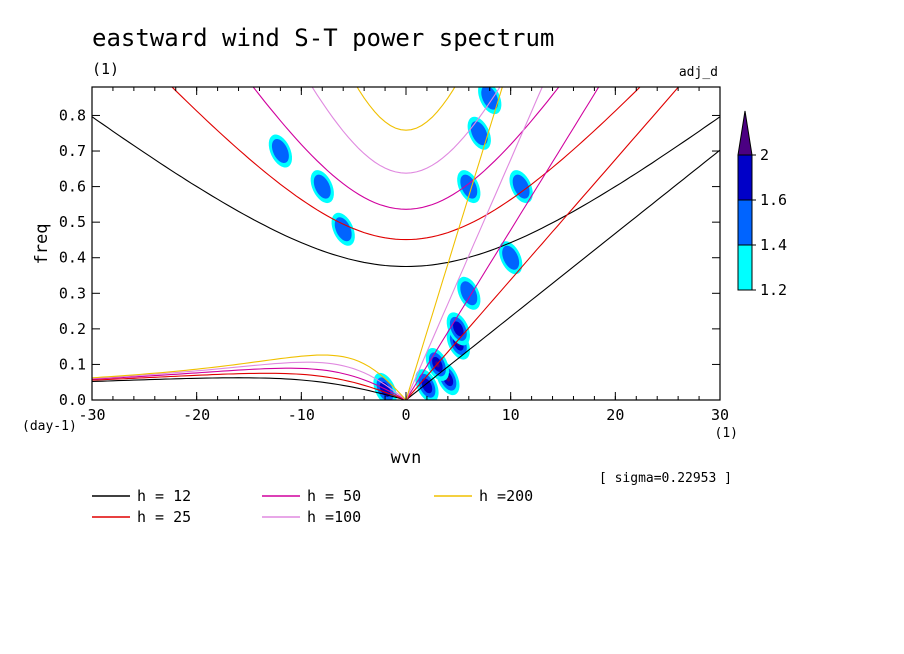 Image resolution: width=904 pixels, height=654 pixels. Describe the element at coordinates (773, 290) in the screenshot. I see `colorbar-label: 1.2` at that location.